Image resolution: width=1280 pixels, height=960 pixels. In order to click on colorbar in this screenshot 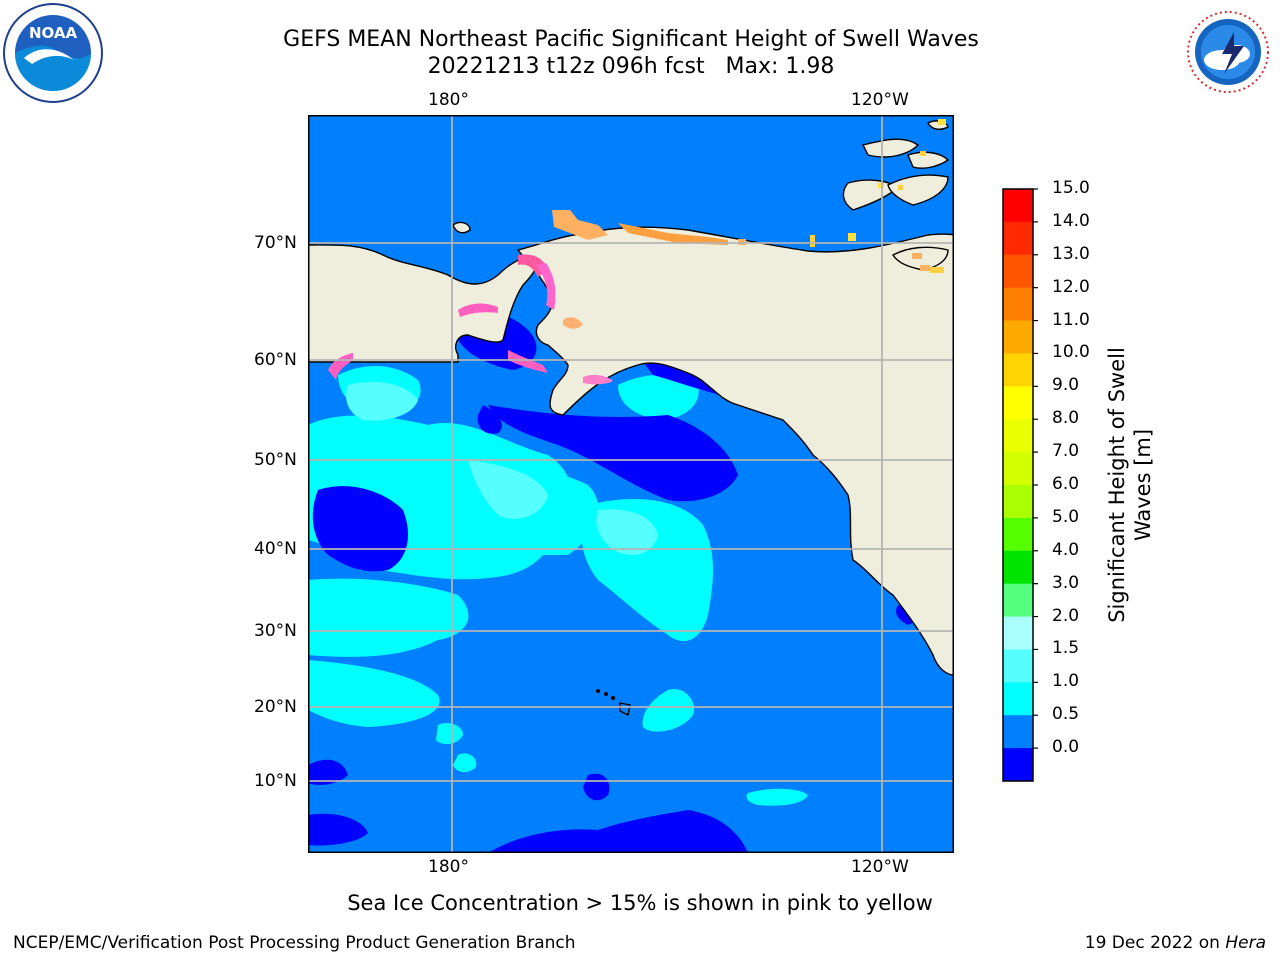, I will do `click(1020, 485)`.